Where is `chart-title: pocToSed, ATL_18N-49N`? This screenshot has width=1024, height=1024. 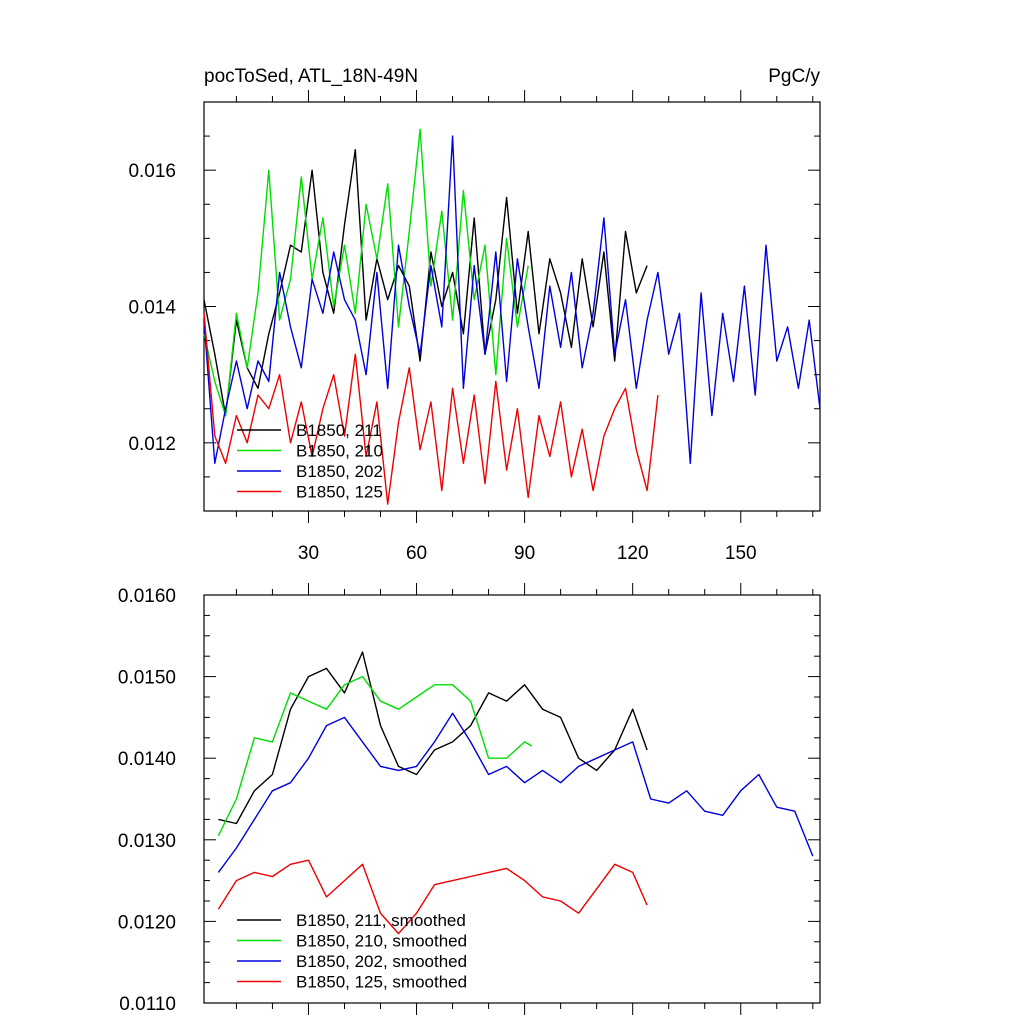
chart-title: pocToSed, ATL_18N-49N is located at coordinates (311, 76).